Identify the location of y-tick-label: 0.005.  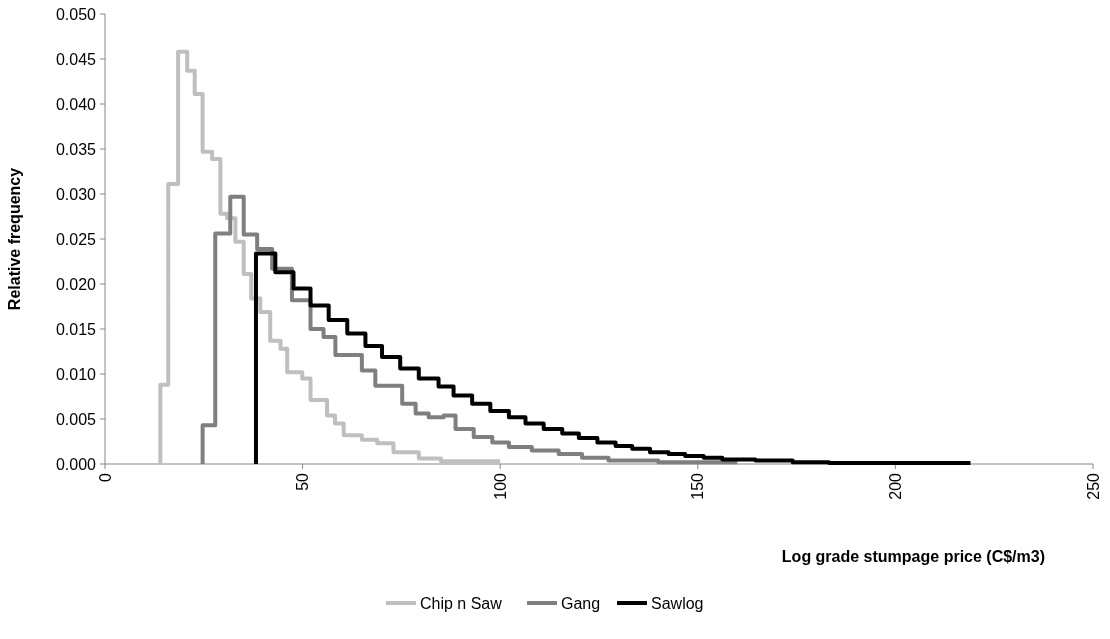
(76, 419).